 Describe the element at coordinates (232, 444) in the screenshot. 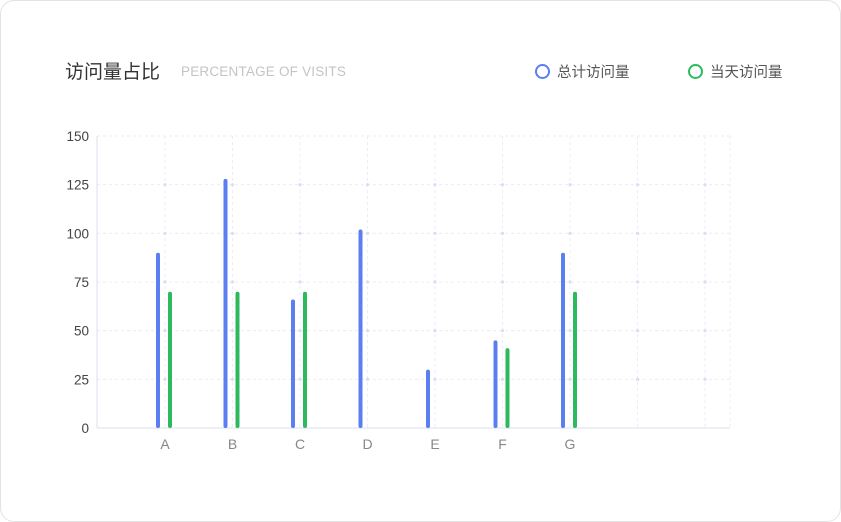

I see `x-tick-label: B` at that location.